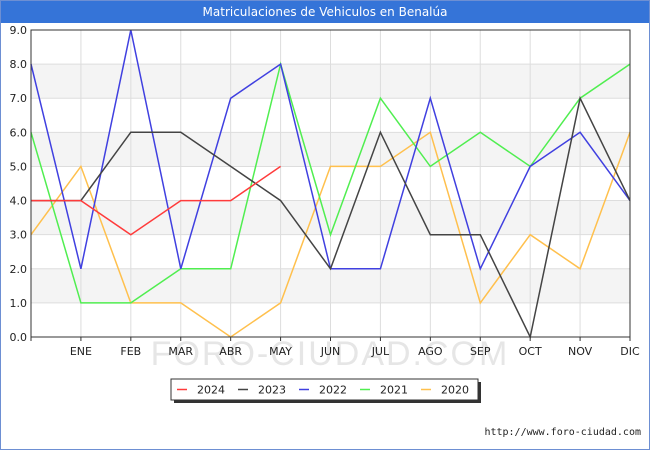 Image resolution: width=650 pixels, height=450 pixels. What do you see at coordinates (530, 351) in the screenshot?
I see `x-tick-label: OCT` at bounding box center [530, 351].